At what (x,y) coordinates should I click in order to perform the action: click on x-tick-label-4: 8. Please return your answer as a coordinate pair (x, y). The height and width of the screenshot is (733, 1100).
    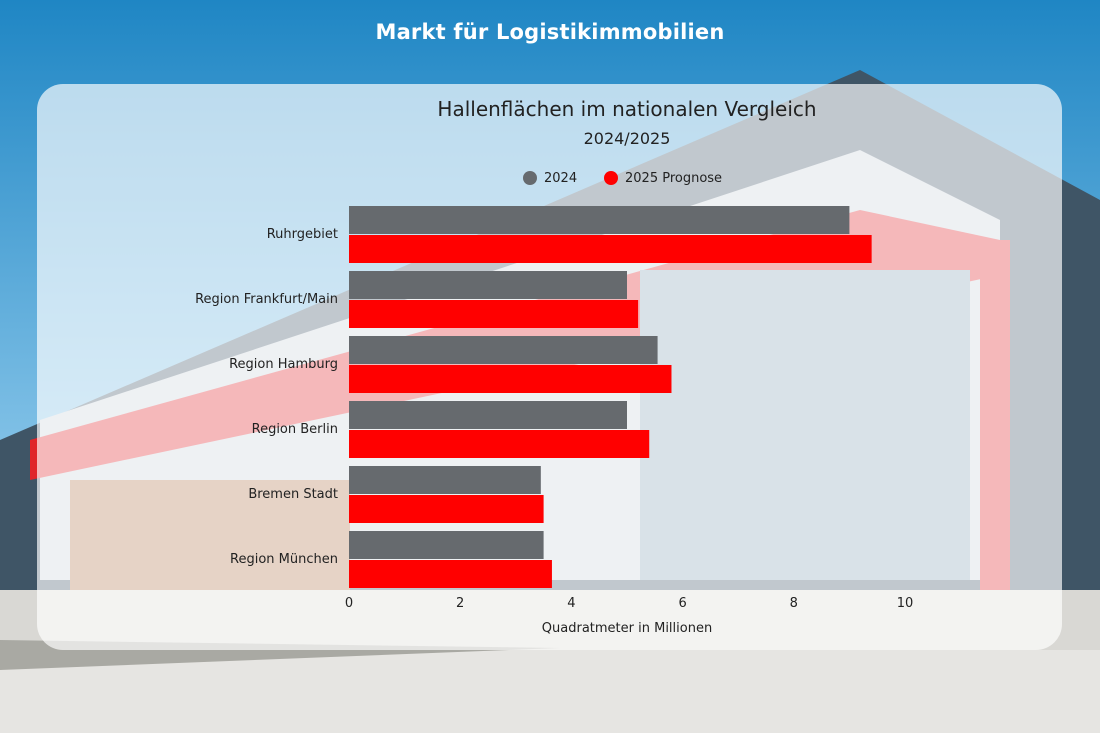
    Looking at the image, I should click on (794, 603).